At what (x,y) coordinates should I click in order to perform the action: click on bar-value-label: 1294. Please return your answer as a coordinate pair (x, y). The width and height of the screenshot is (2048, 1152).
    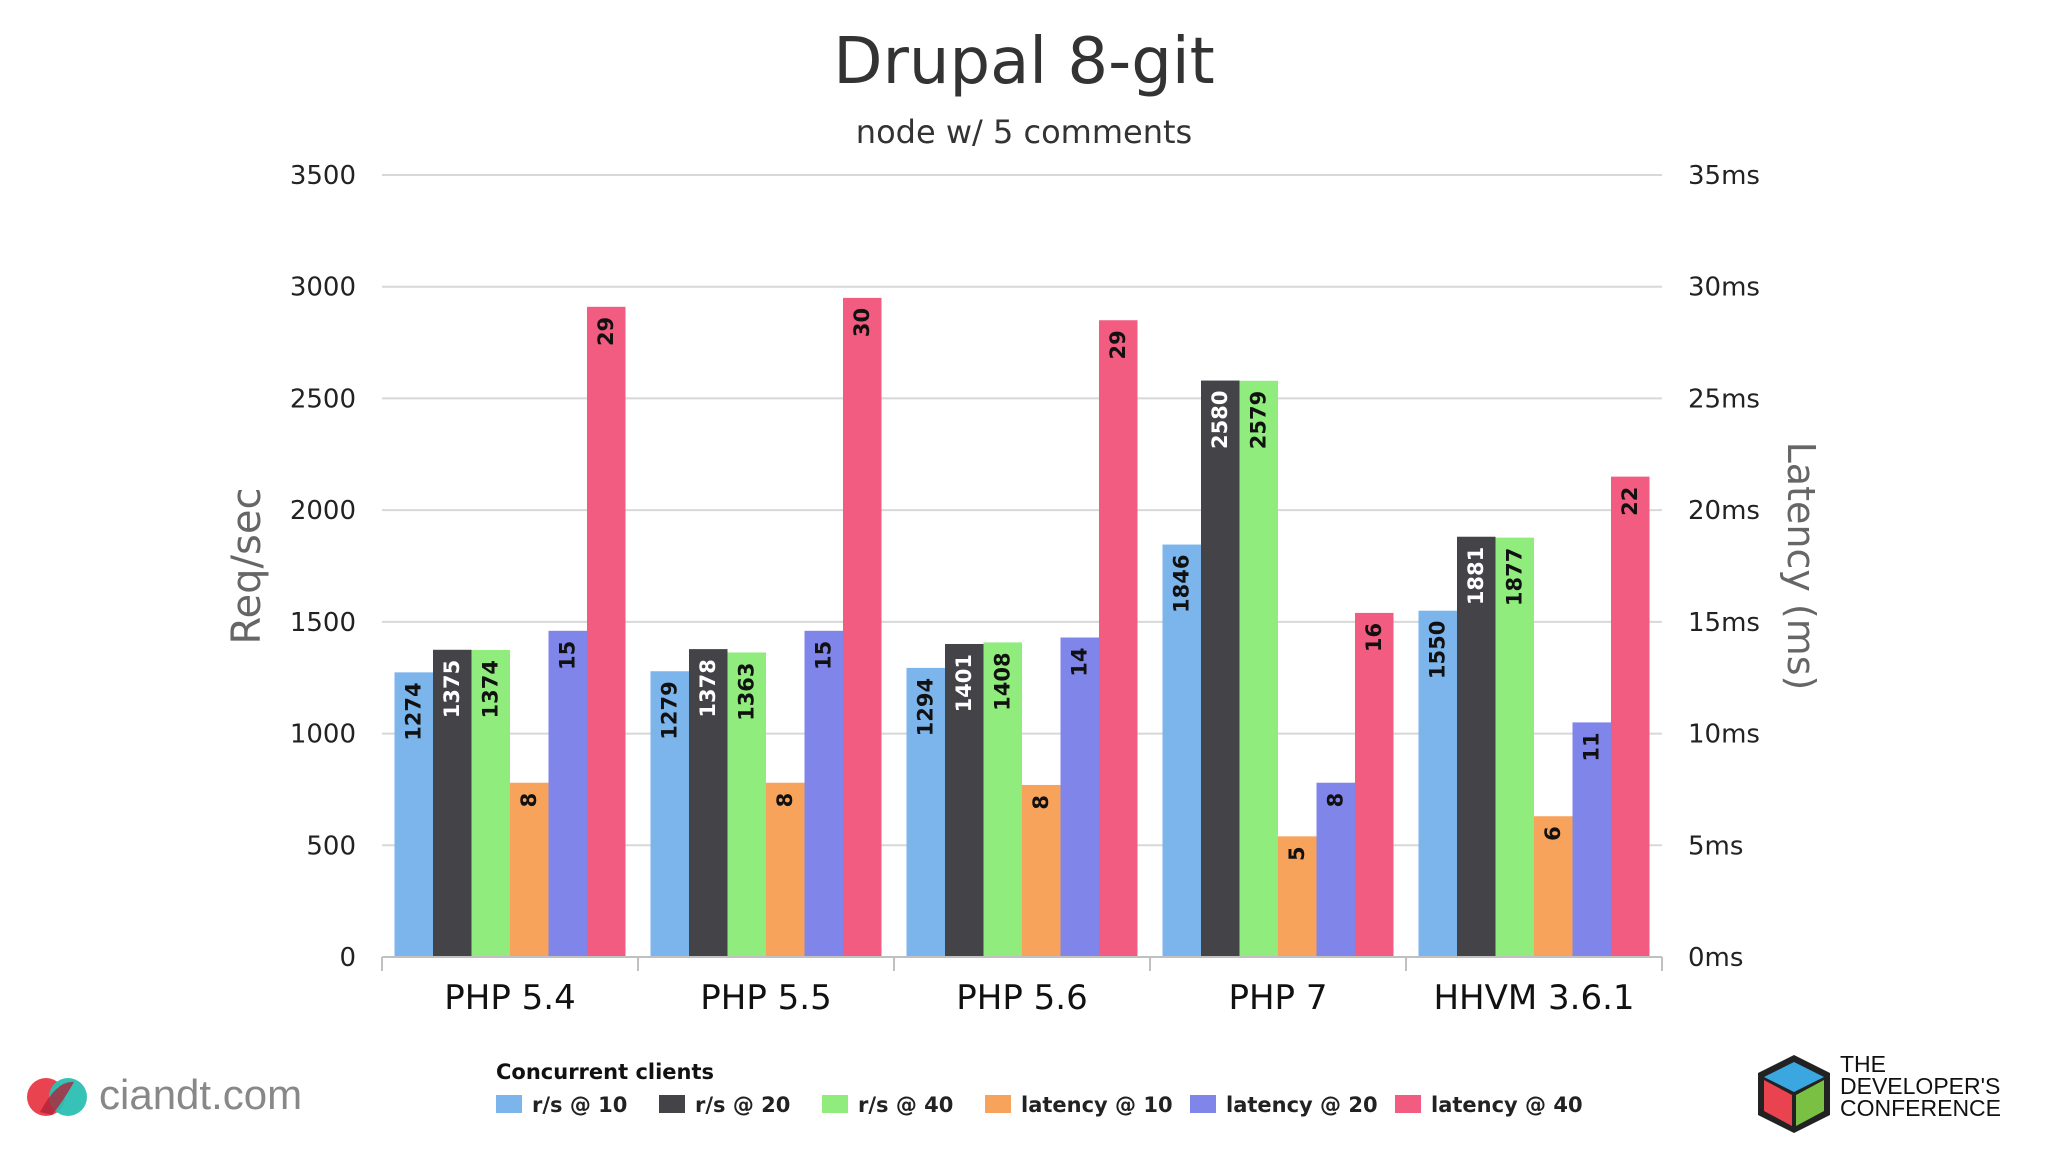
    Looking at the image, I should click on (926, 707).